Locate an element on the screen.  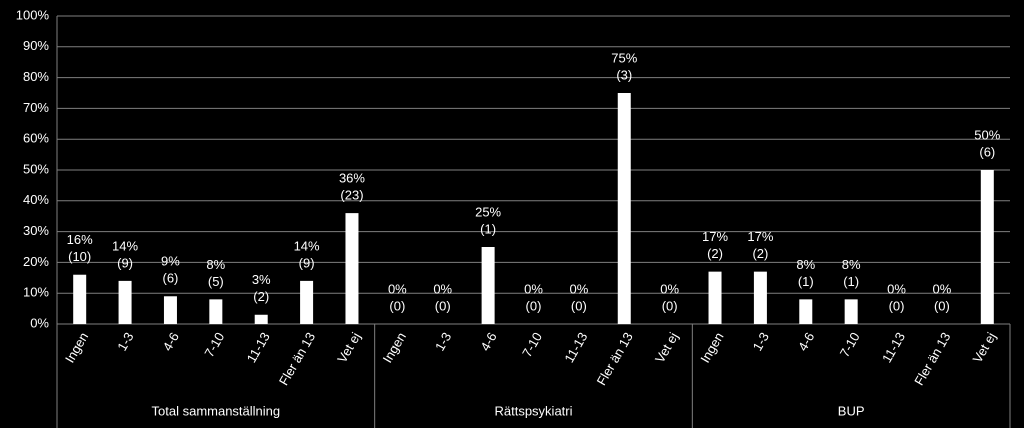
count-label: (5) is located at coordinates (216, 281).